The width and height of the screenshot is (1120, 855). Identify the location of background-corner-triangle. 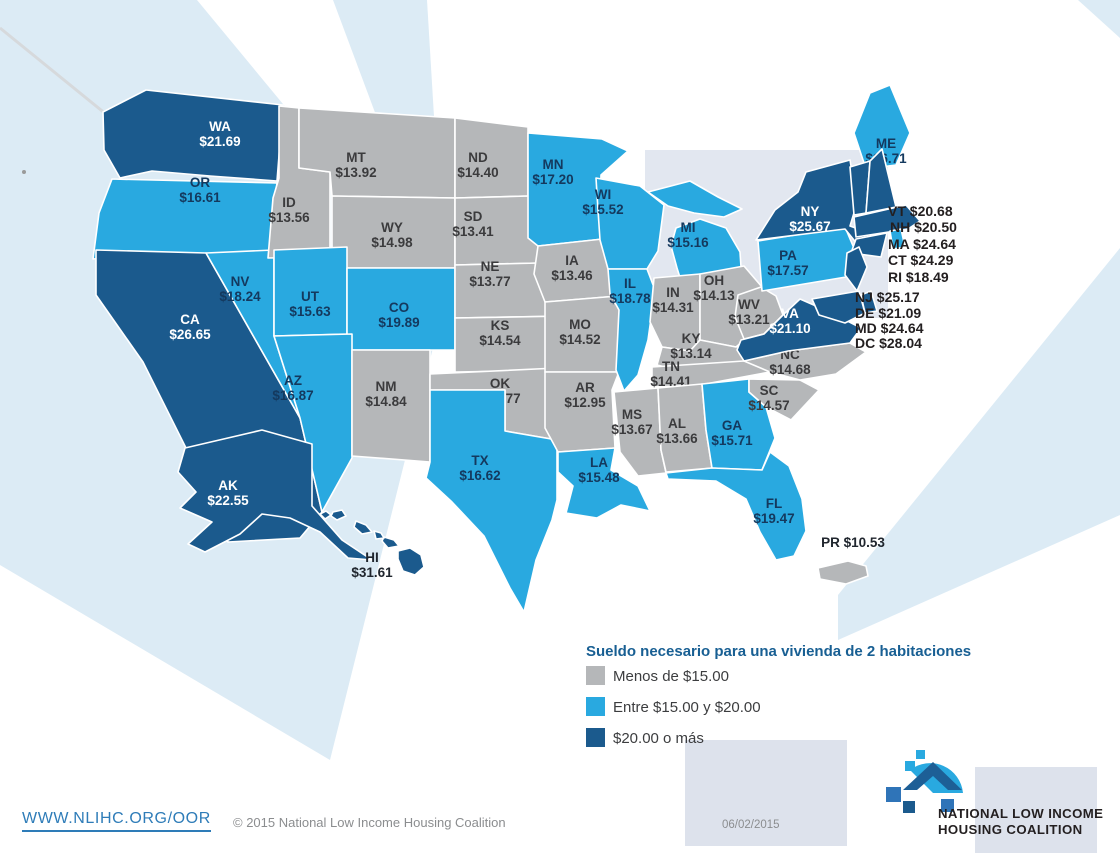
(1099, 19).